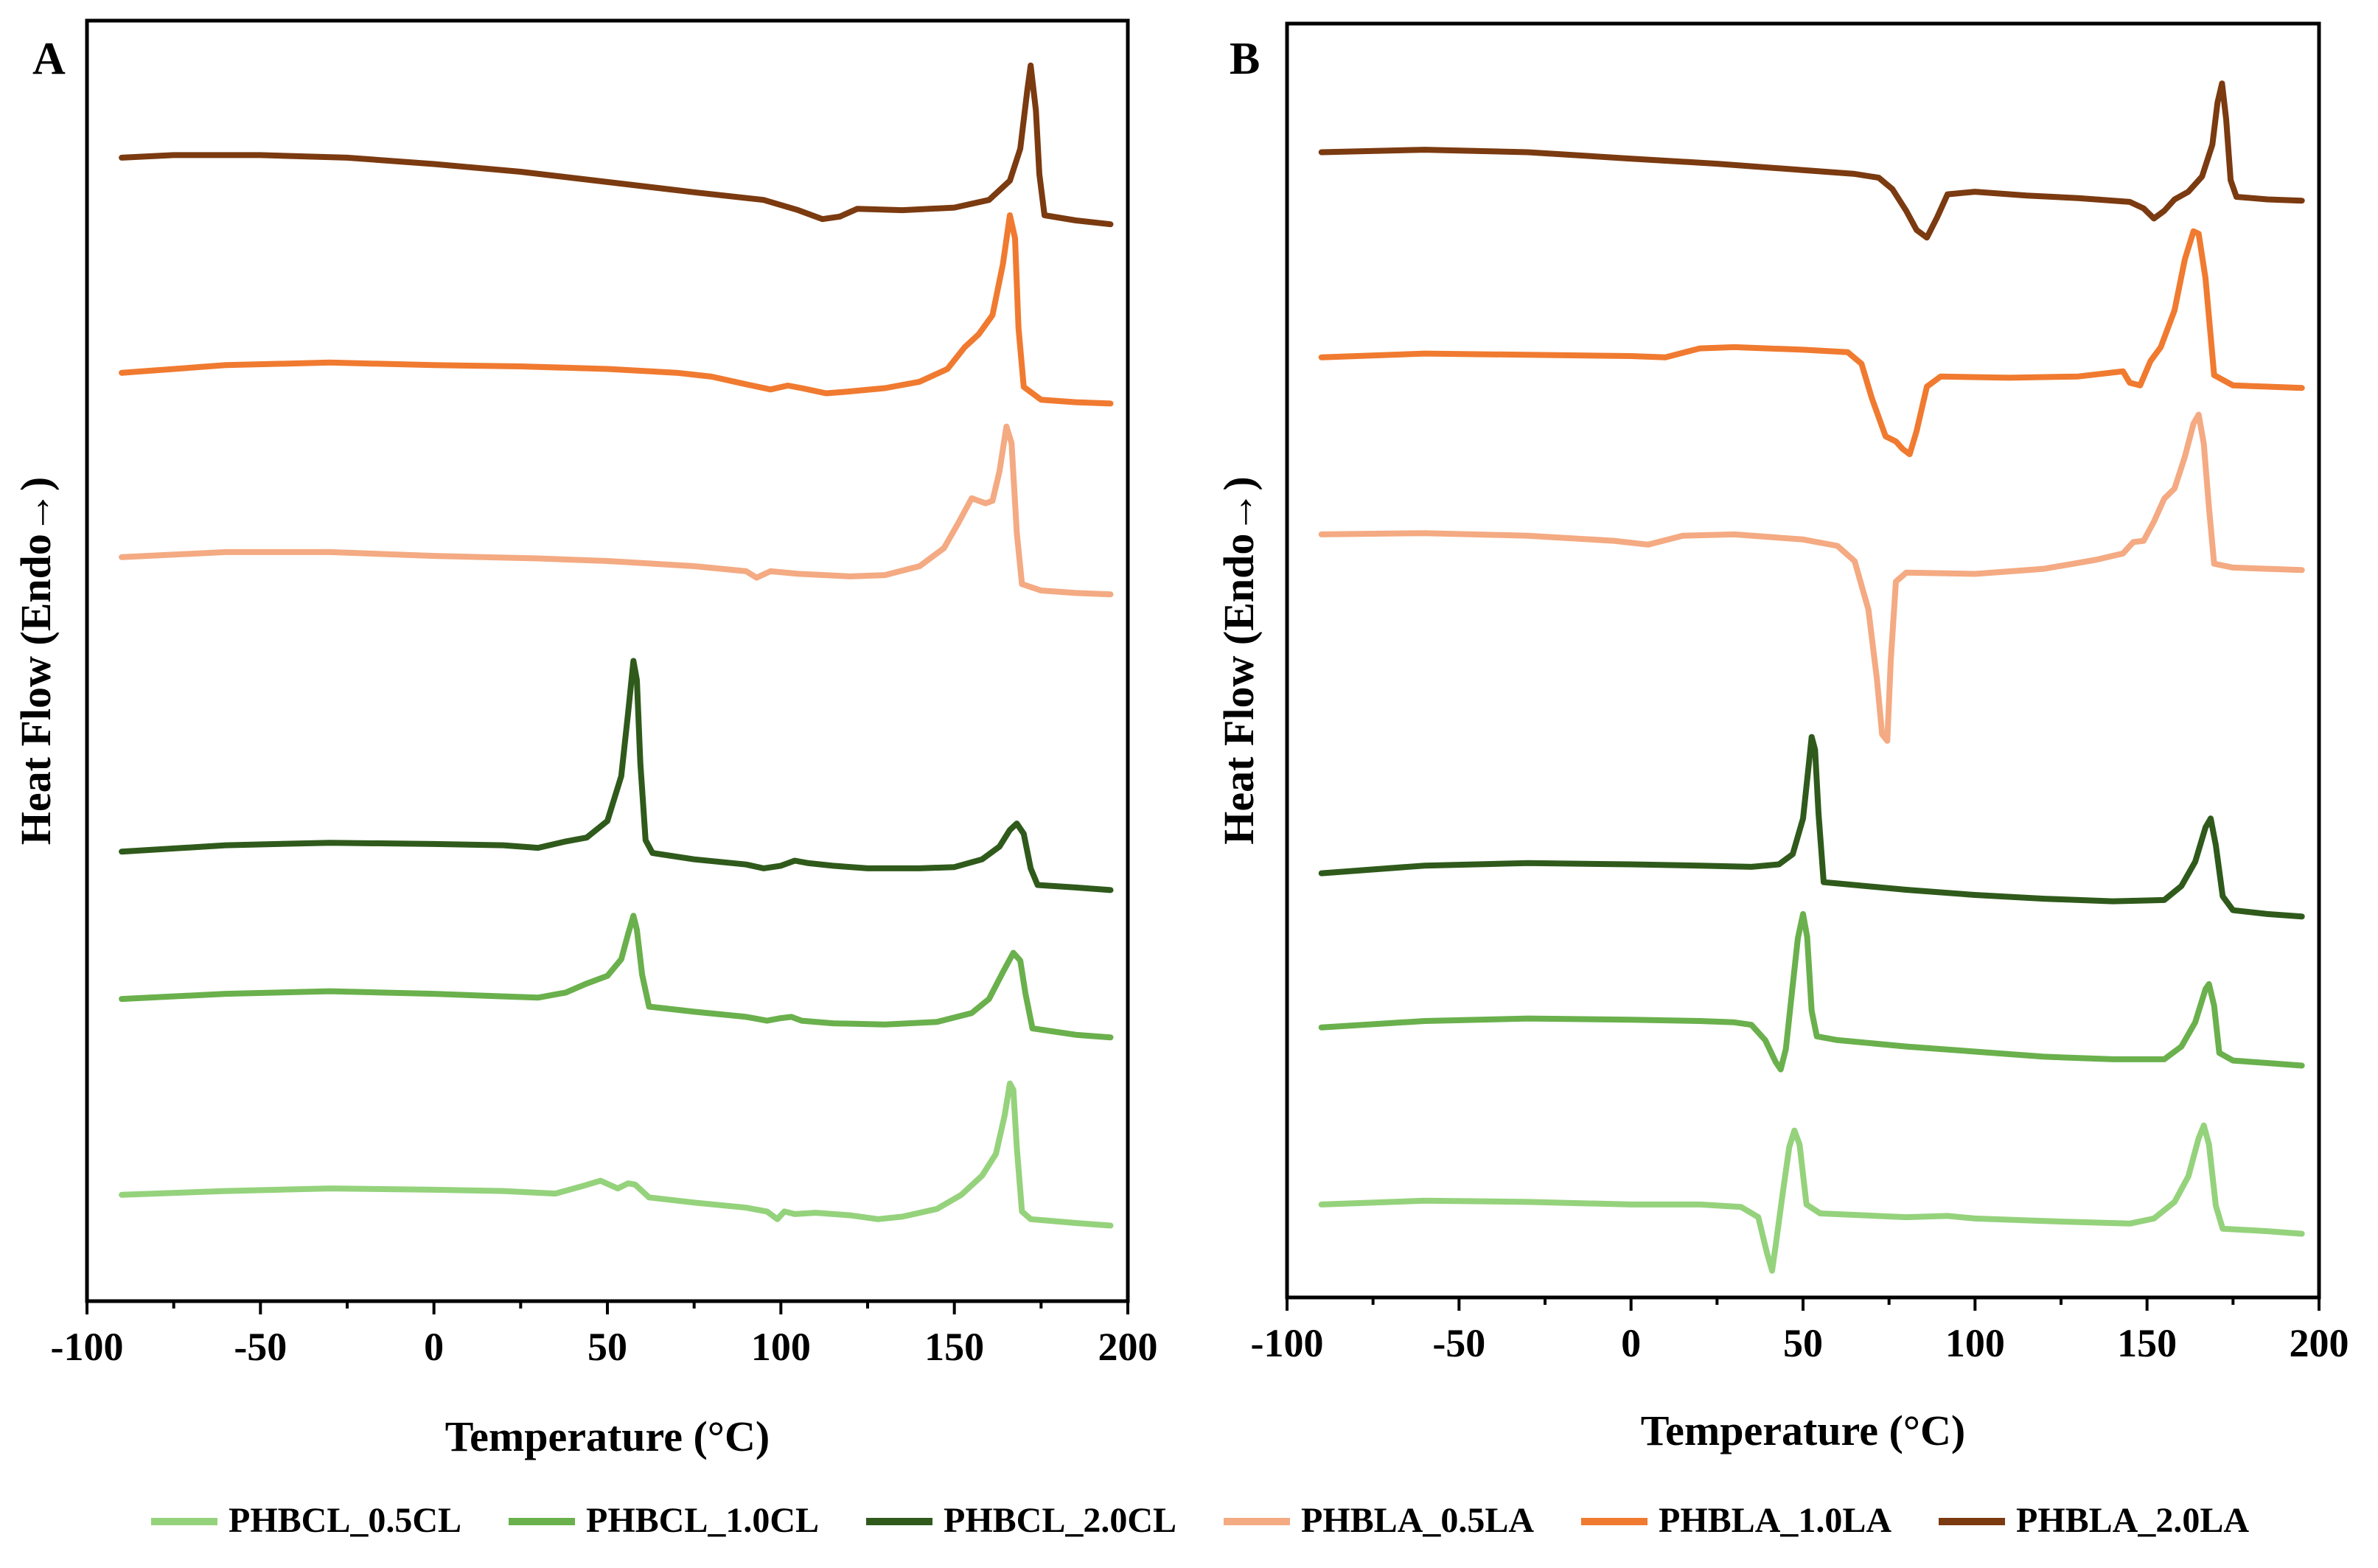 This screenshot has height=1568, width=2378. What do you see at coordinates (1245, 59) in the screenshot?
I see `panel-label: B` at bounding box center [1245, 59].